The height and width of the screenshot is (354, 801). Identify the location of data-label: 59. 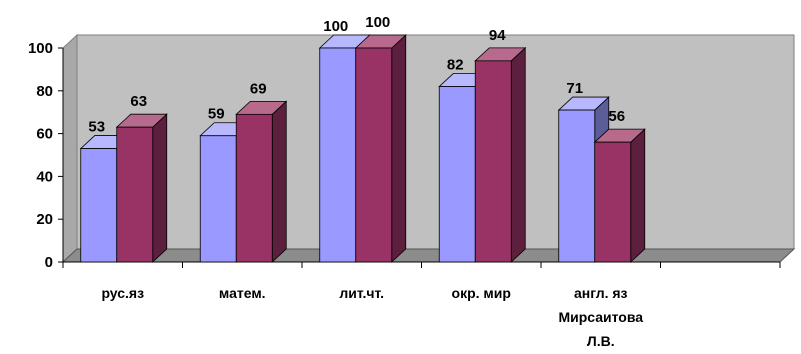
(216, 114).